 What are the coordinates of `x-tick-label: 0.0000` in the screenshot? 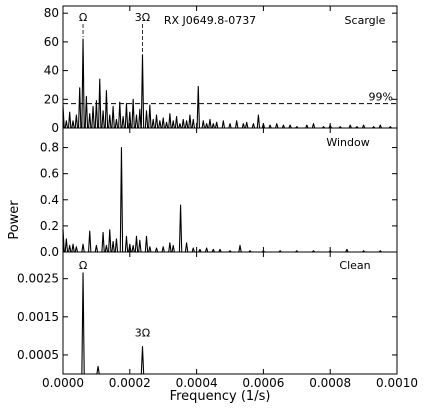 It's located at (63, 383).